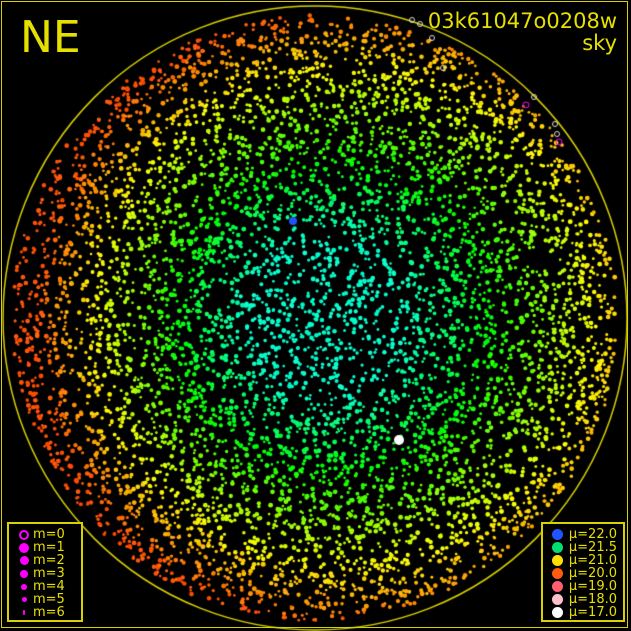 The height and width of the screenshot is (631, 631). Describe the element at coordinates (522, 21) in the screenshot. I see `image-id: 03k61047o0208w` at that location.